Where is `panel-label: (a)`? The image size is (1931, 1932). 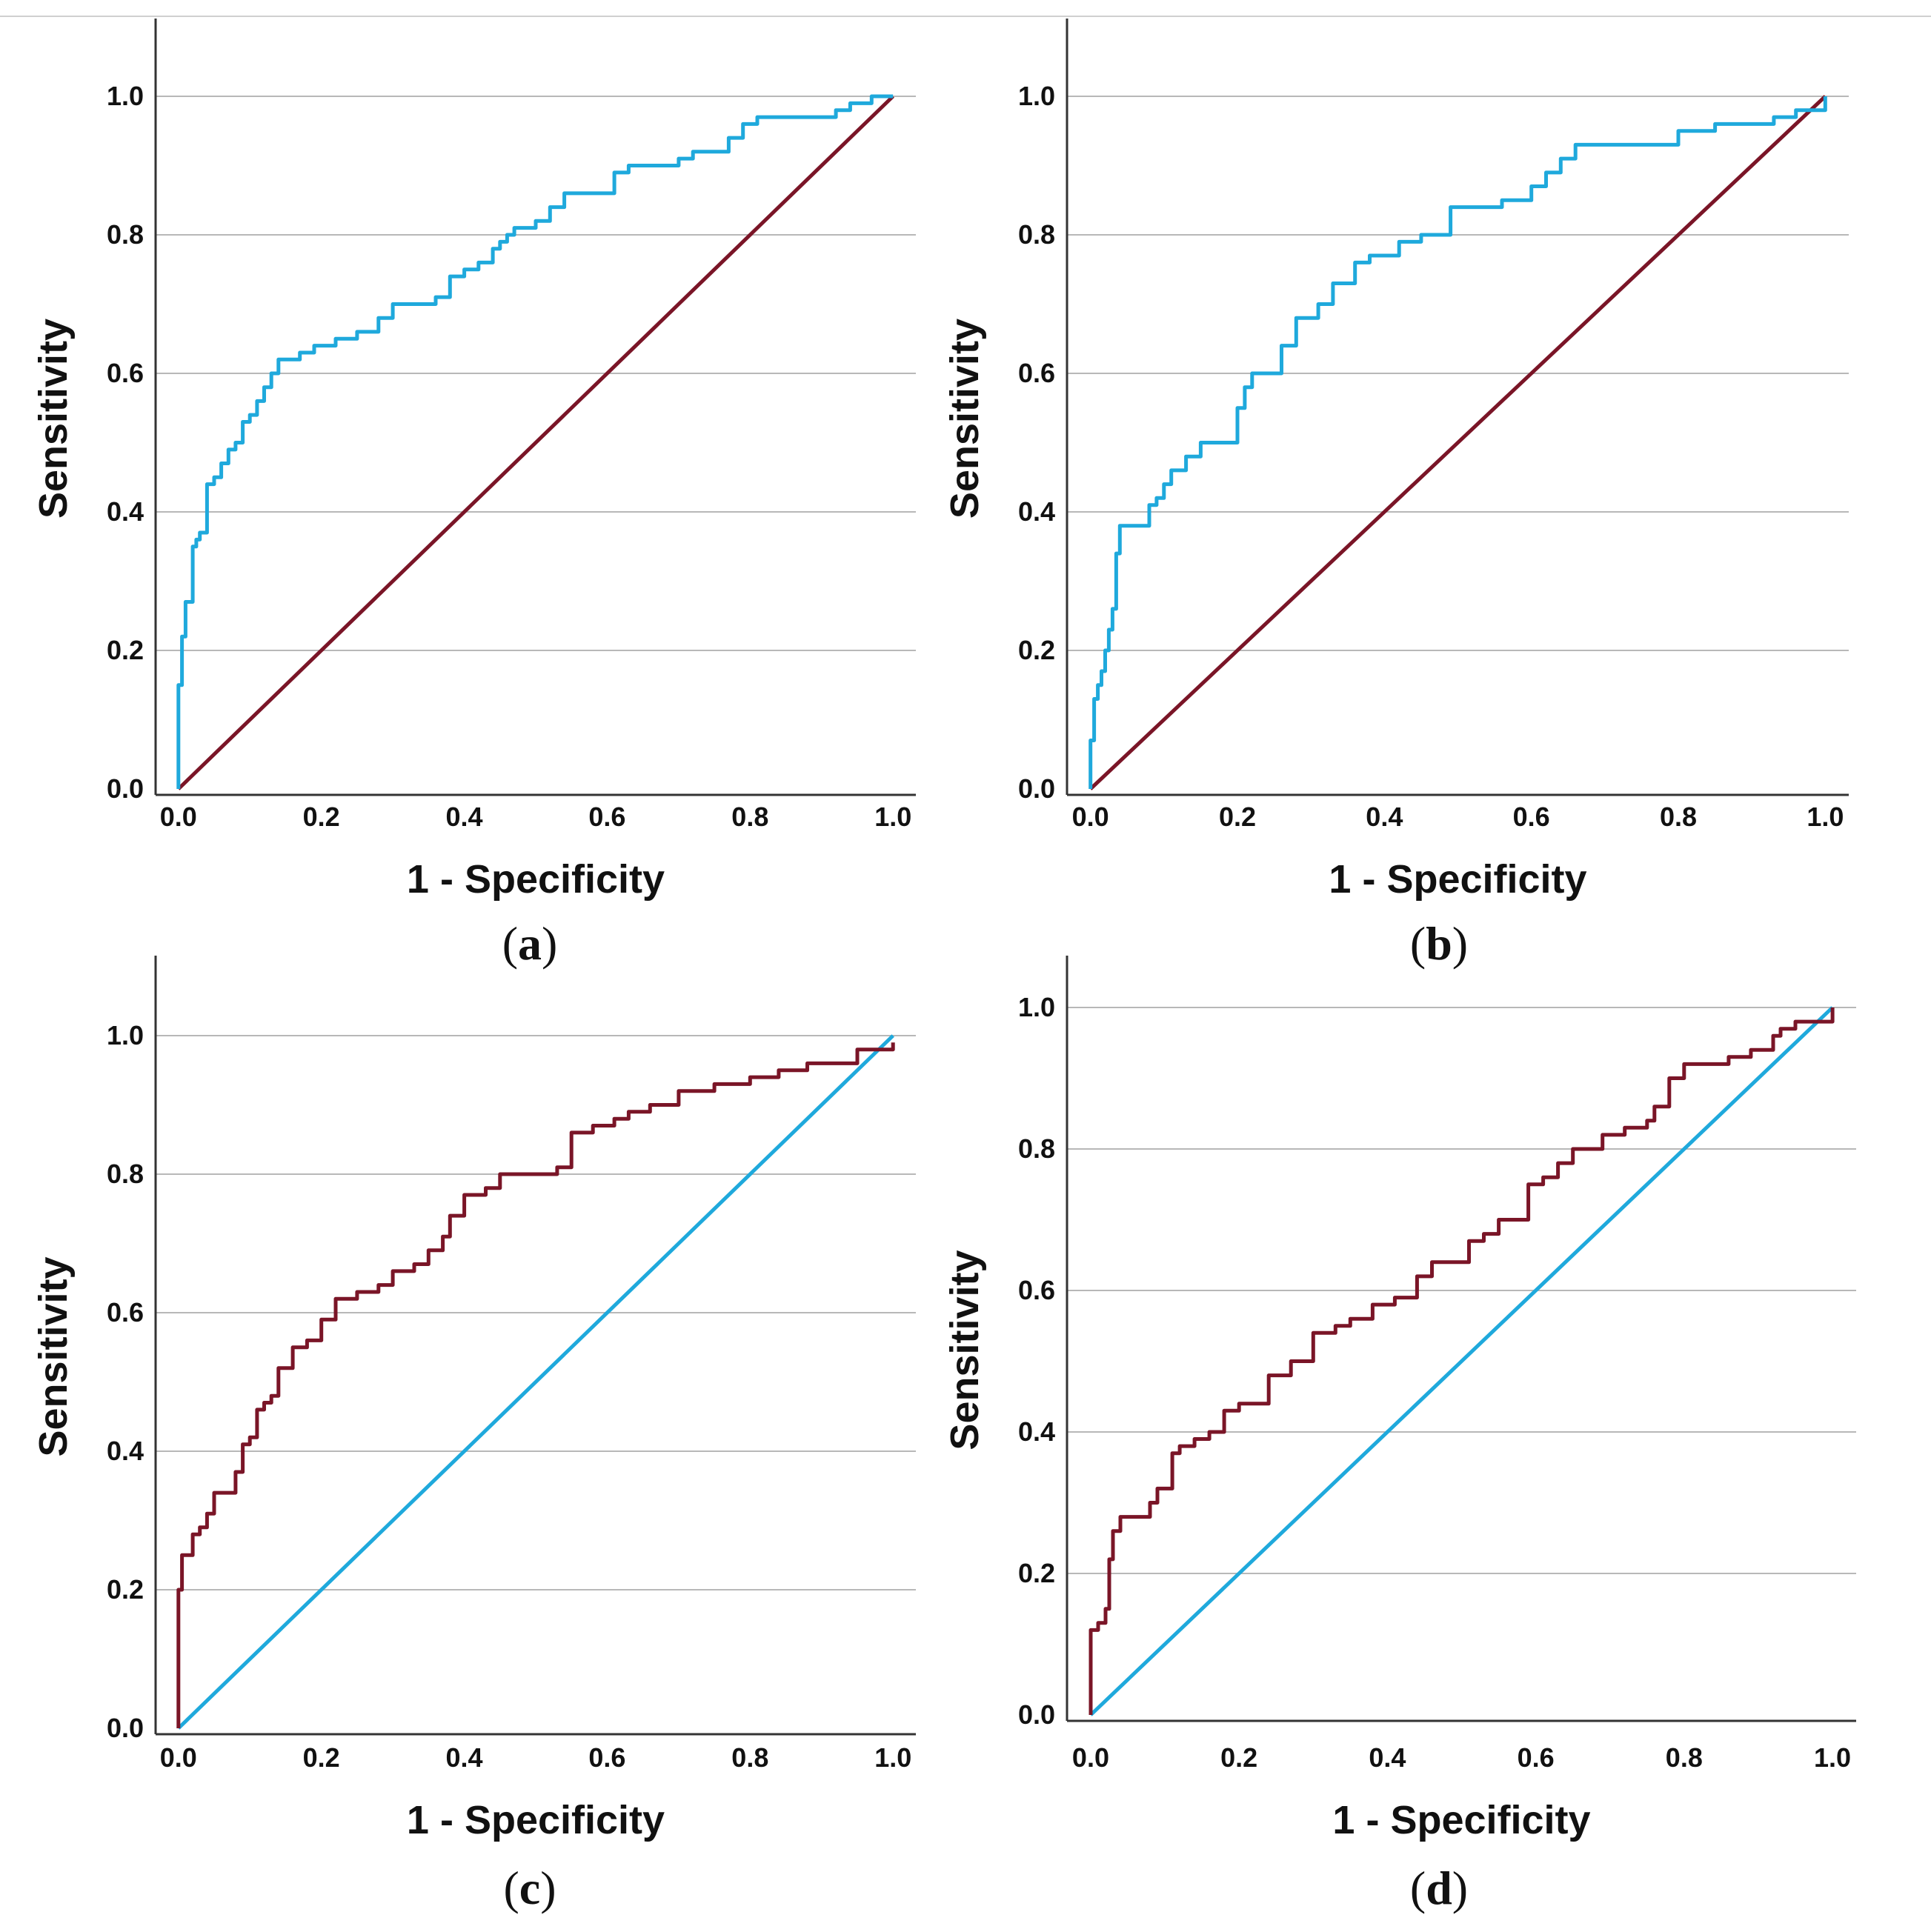
panel-label: (a) is located at coordinates (530, 943).